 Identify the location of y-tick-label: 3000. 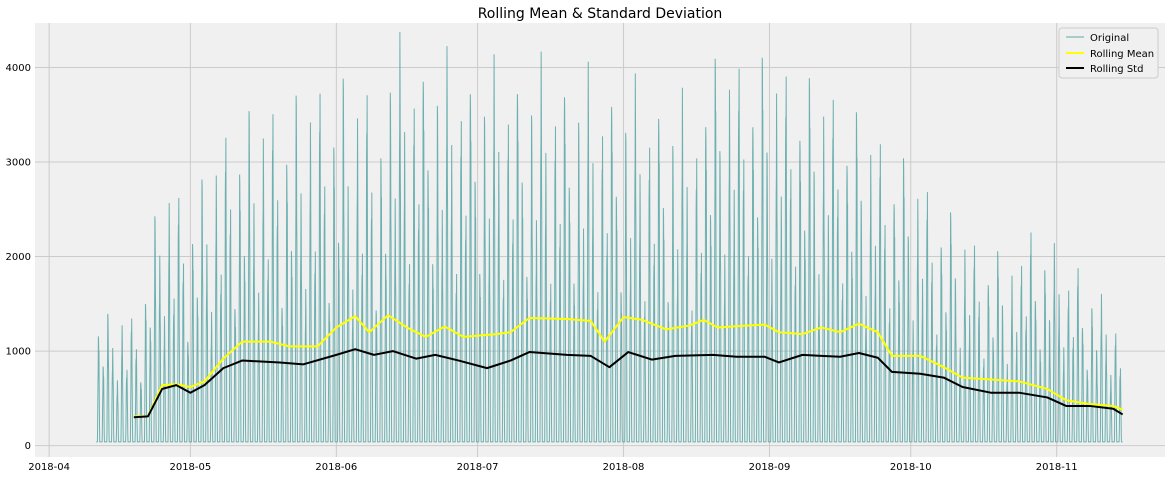
(18, 162).